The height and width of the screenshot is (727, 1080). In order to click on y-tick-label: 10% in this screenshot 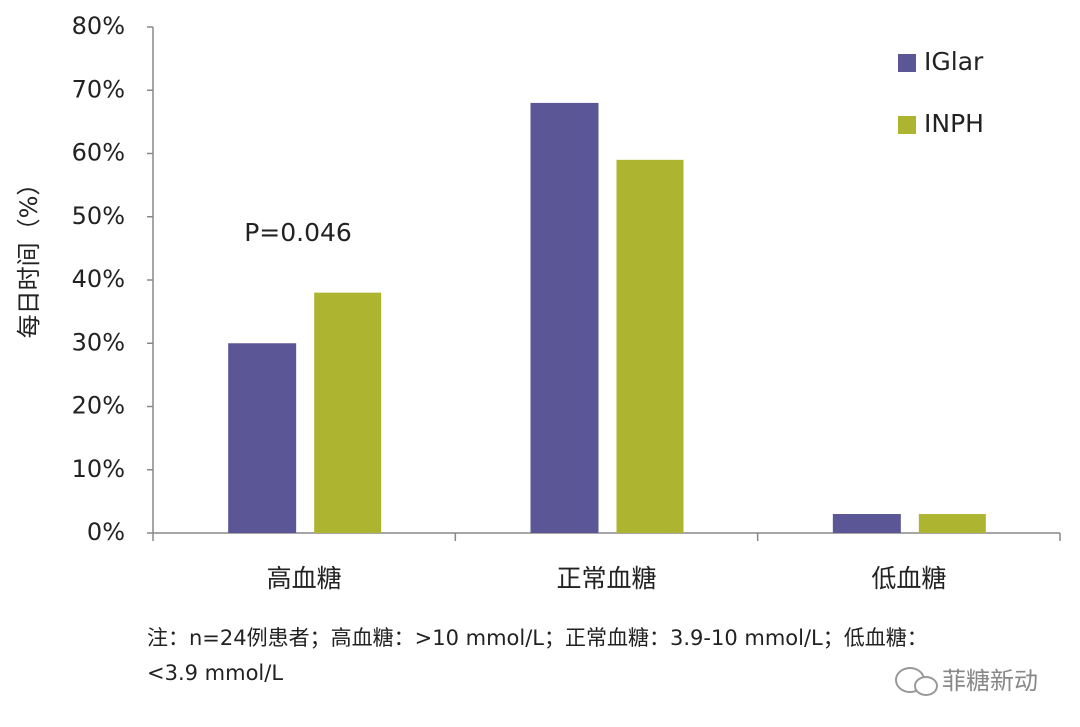, I will do `click(98, 469)`.